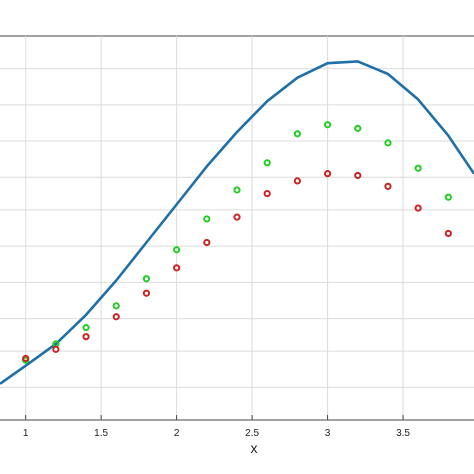 The width and height of the screenshot is (474, 474). I want to click on x-tick-labels: 1 1.5 2 2.5 3 3.5, so click(217, 433).